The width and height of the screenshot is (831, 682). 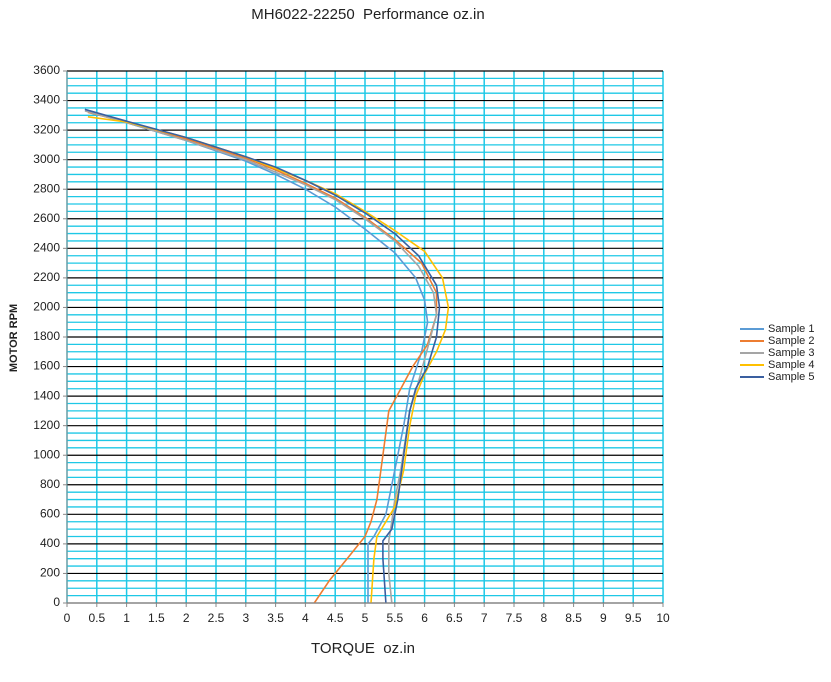 I want to click on x-tick-label: 3.5, so click(x=275, y=618).